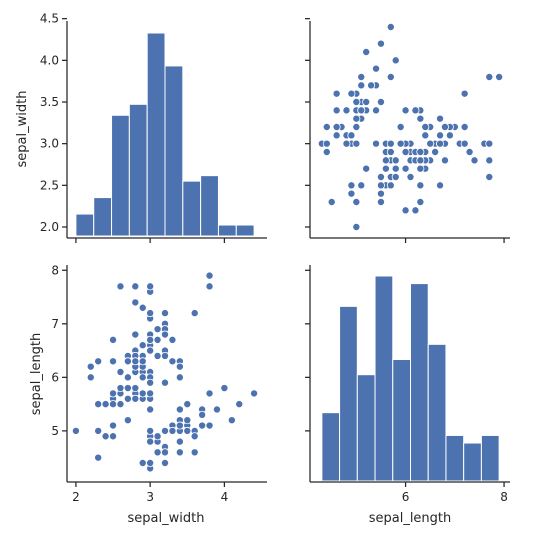 This screenshot has height=540, width=540. What do you see at coordinates (410, 518) in the screenshot?
I see `x-axis-label-right: sepal_length` at bounding box center [410, 518].